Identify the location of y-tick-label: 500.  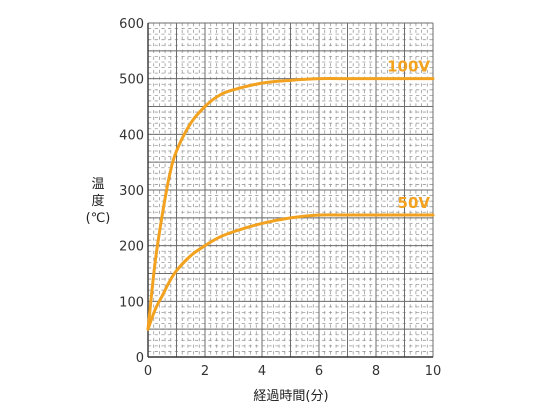
(131, 80).